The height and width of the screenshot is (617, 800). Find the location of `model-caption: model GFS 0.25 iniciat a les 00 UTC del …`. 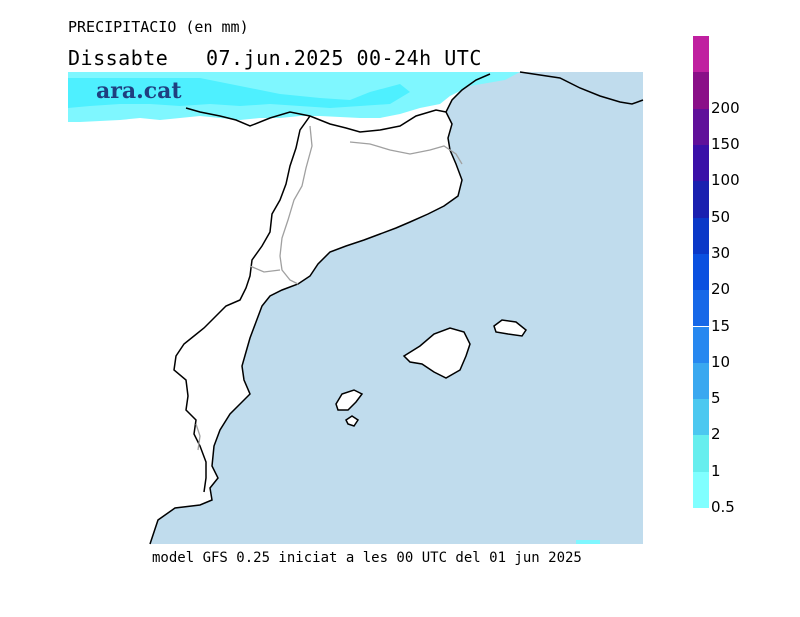

model-caption: model GFS 0.25 iniciat a les 00 UTC del … is located at coordinates (367, 558).